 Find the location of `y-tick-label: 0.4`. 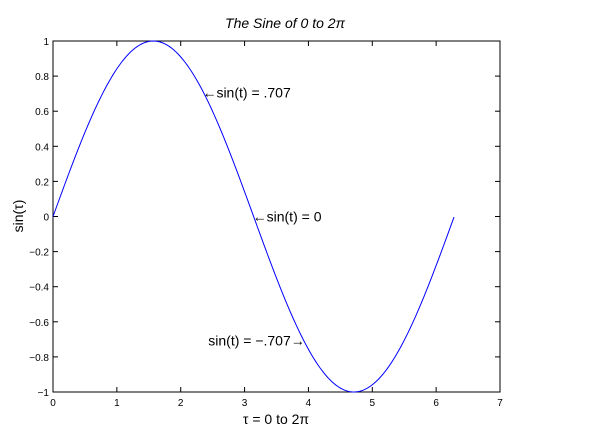

y-tick-label: 0.4 is located at coordinates (42, 147).